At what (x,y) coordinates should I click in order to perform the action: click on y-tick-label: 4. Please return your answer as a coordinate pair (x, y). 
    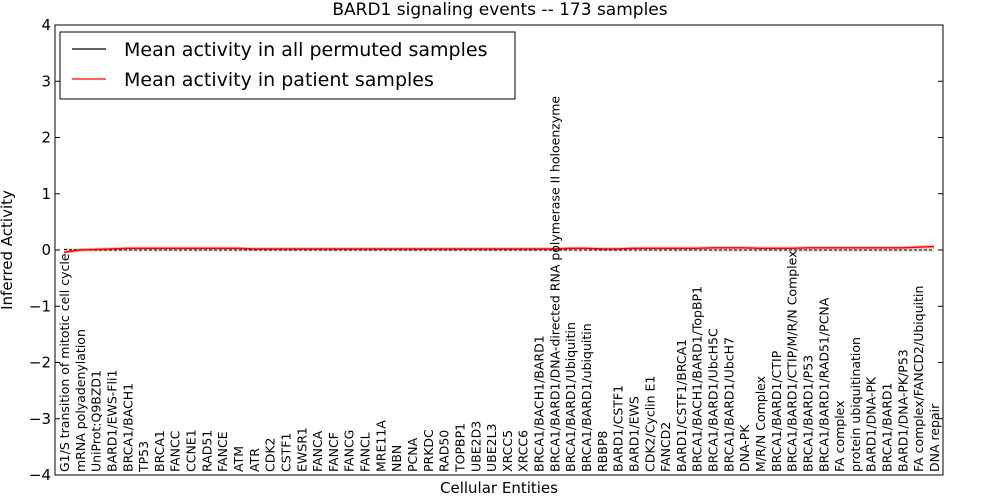
    Looking at the image, I should click on (46, 25).